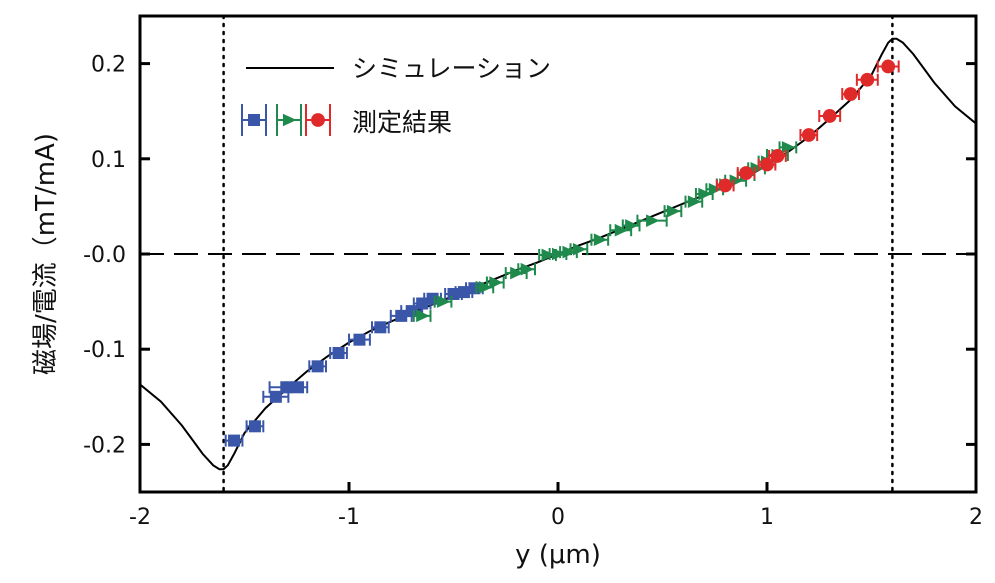 The width and height of the screenshot is (995, 583). Describe the element at coordinates (108, 160) in the screenshot. I see `y-tick-label: 0.1` at that location.